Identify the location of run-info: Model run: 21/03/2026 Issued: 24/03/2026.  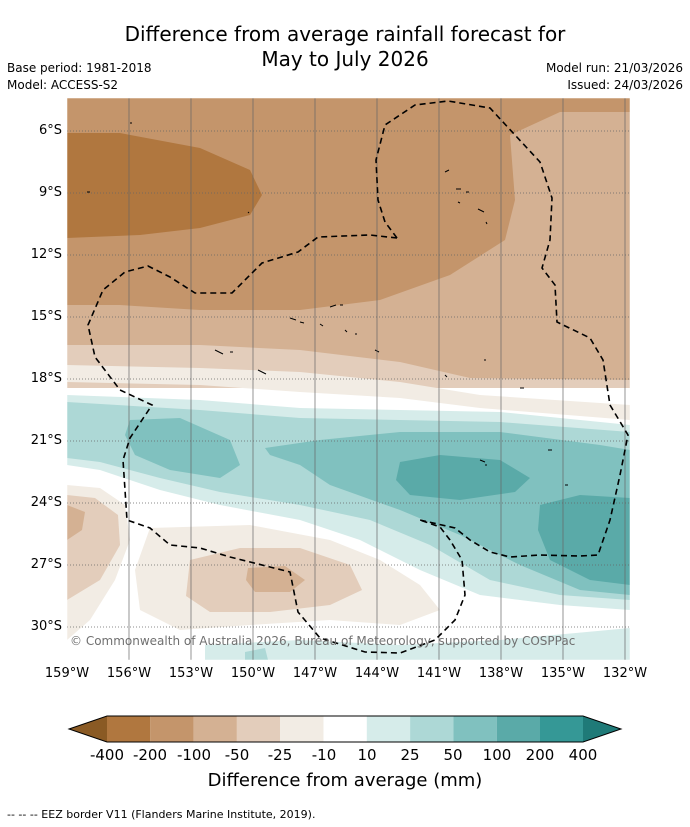
(614, 77).